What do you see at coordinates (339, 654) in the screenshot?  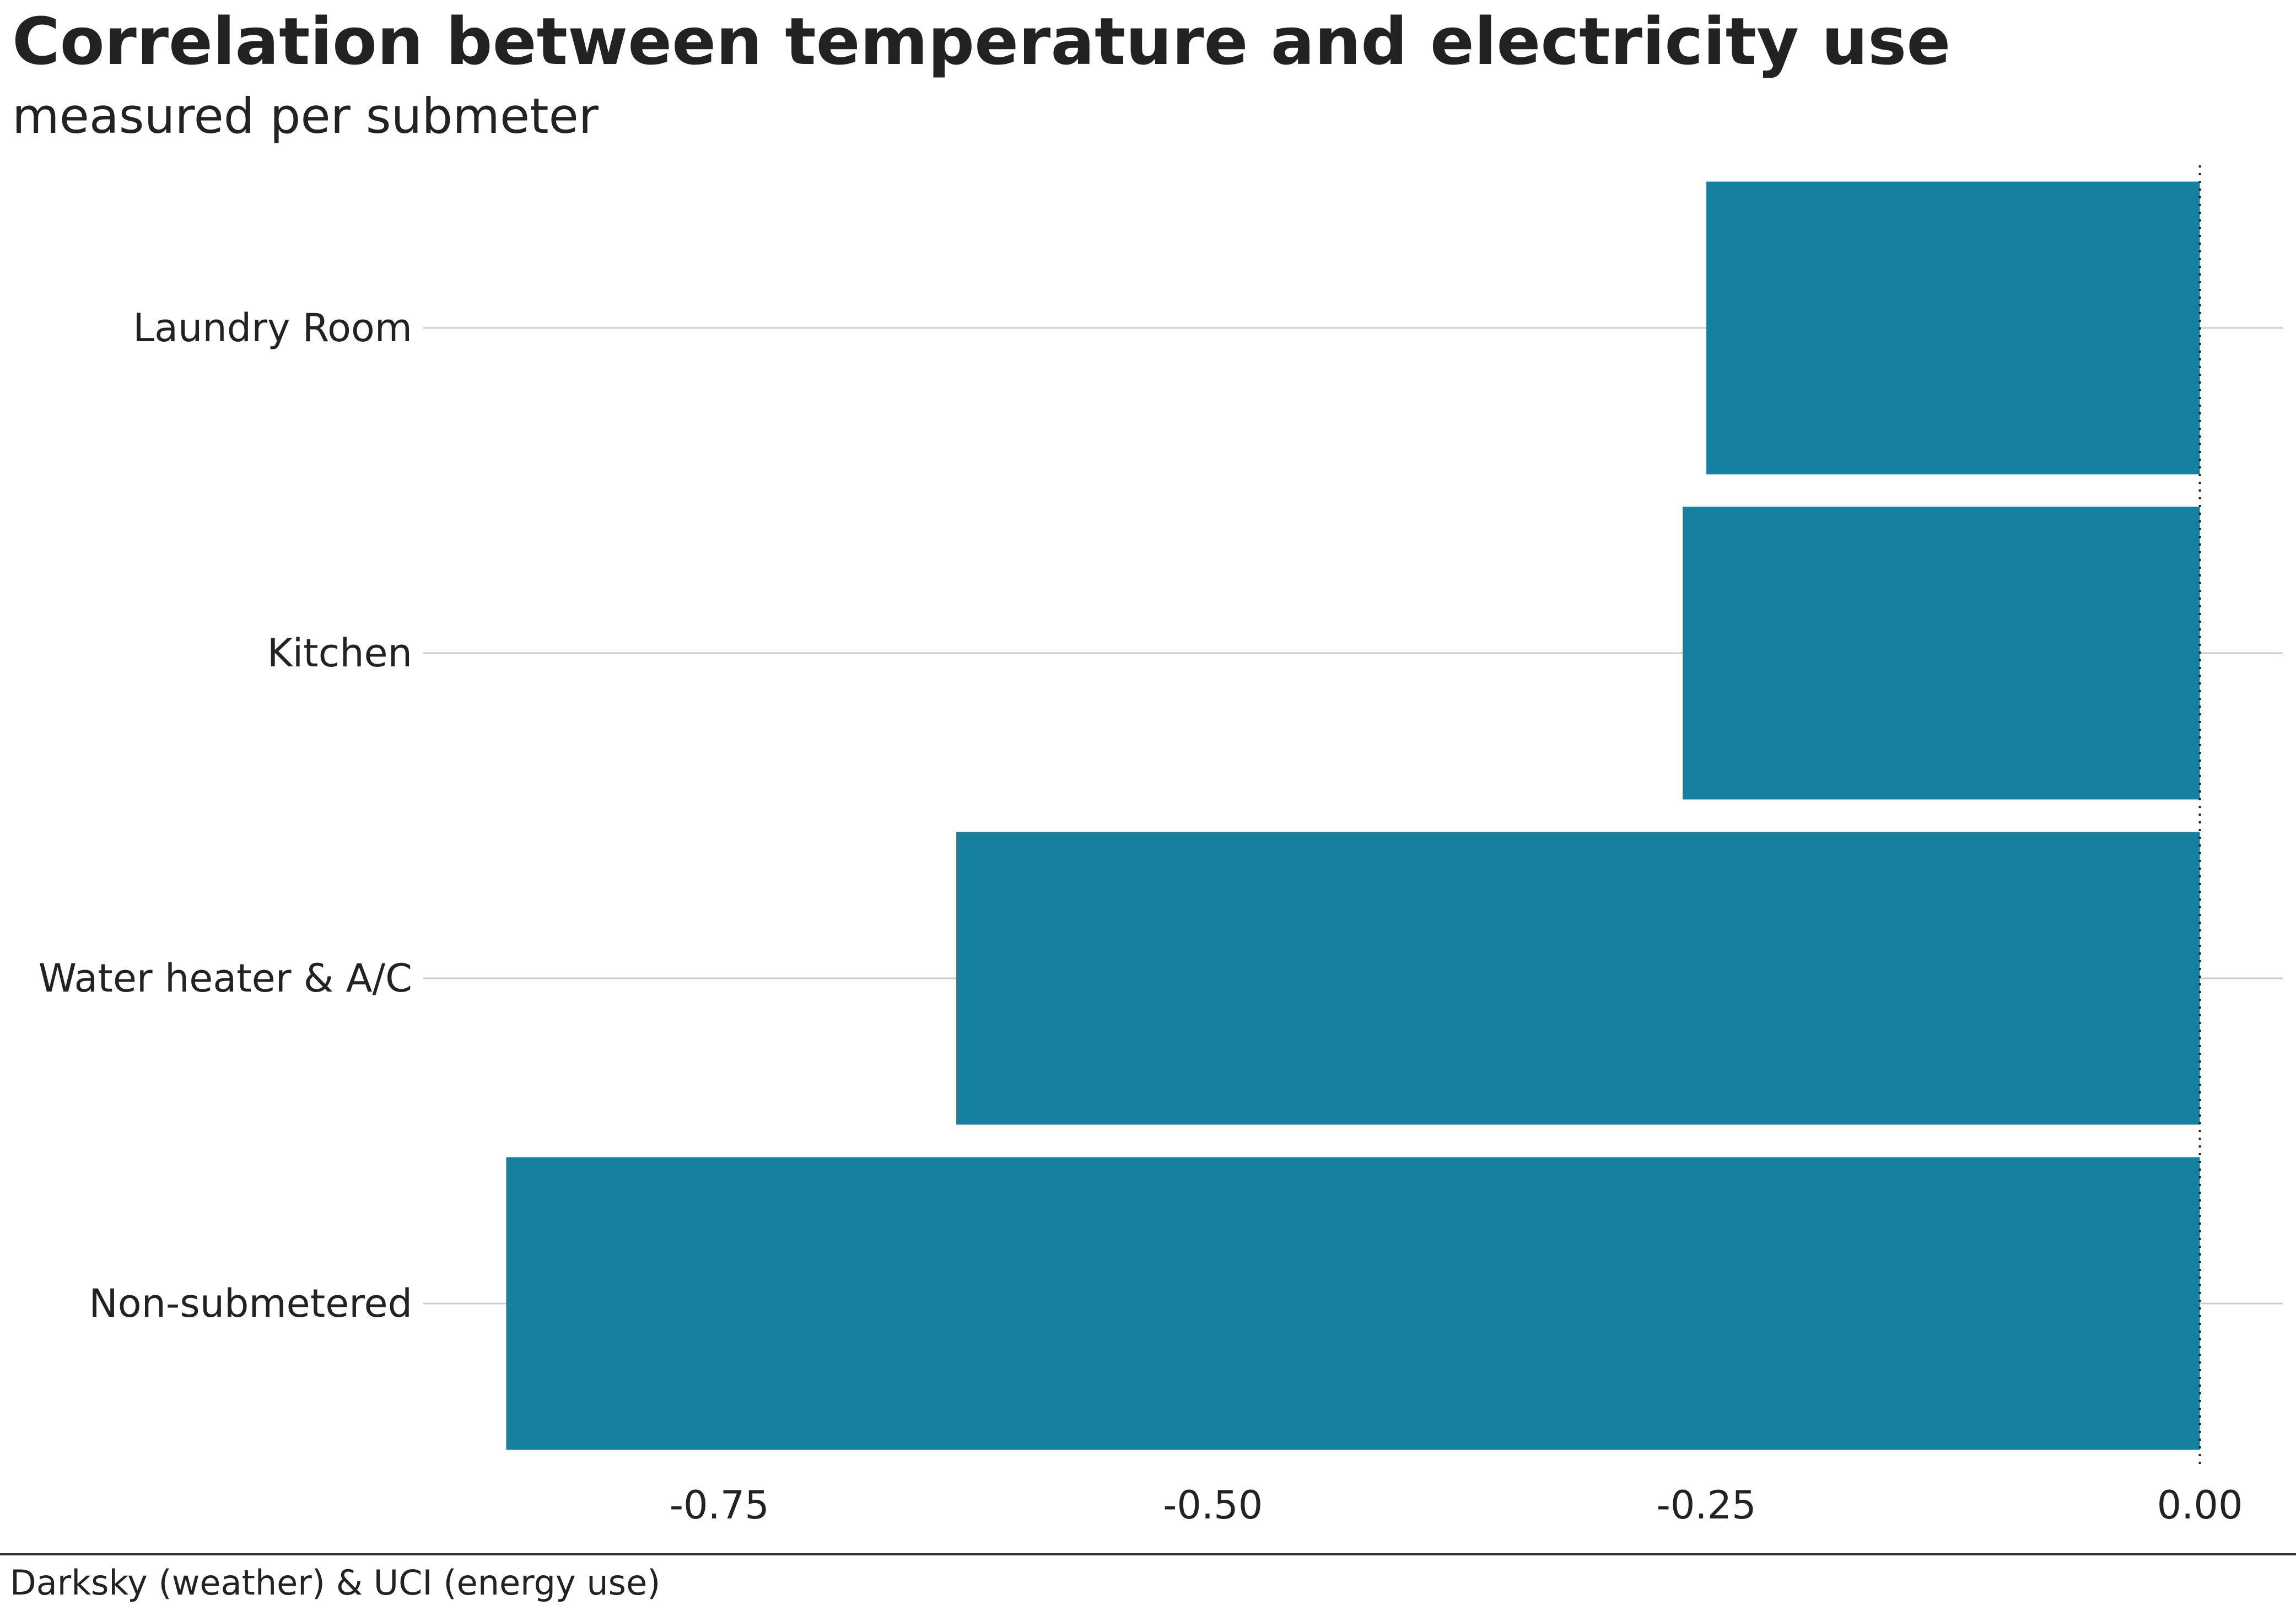 I see `category-label: Kitchen` at bounding box center [339, 654].